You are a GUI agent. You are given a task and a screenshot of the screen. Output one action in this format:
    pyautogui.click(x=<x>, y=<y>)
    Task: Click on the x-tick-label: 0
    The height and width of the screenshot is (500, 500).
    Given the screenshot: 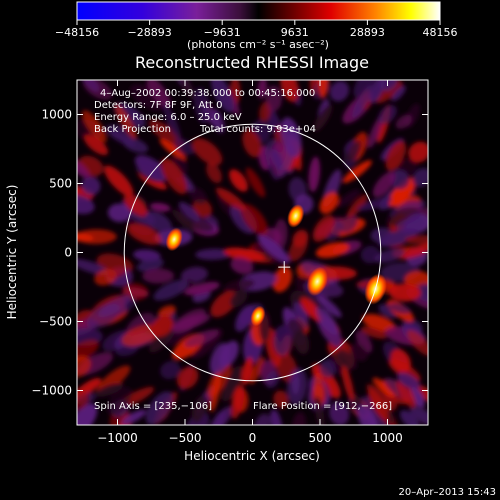 What is the action you would take?
    pyautogui.click(x=253, y=438)
    